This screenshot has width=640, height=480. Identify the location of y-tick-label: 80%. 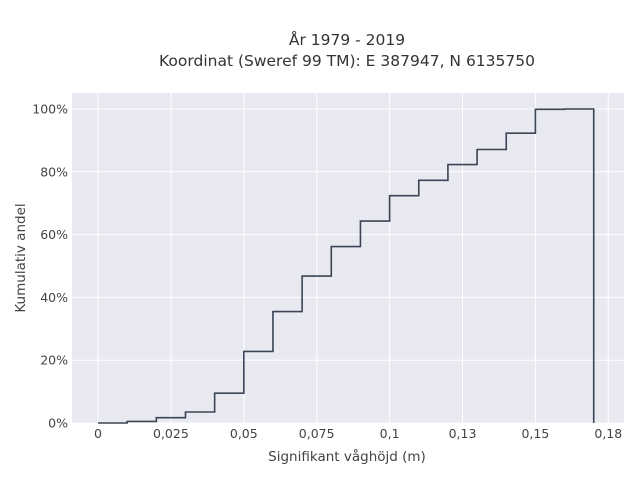
(54, 171).